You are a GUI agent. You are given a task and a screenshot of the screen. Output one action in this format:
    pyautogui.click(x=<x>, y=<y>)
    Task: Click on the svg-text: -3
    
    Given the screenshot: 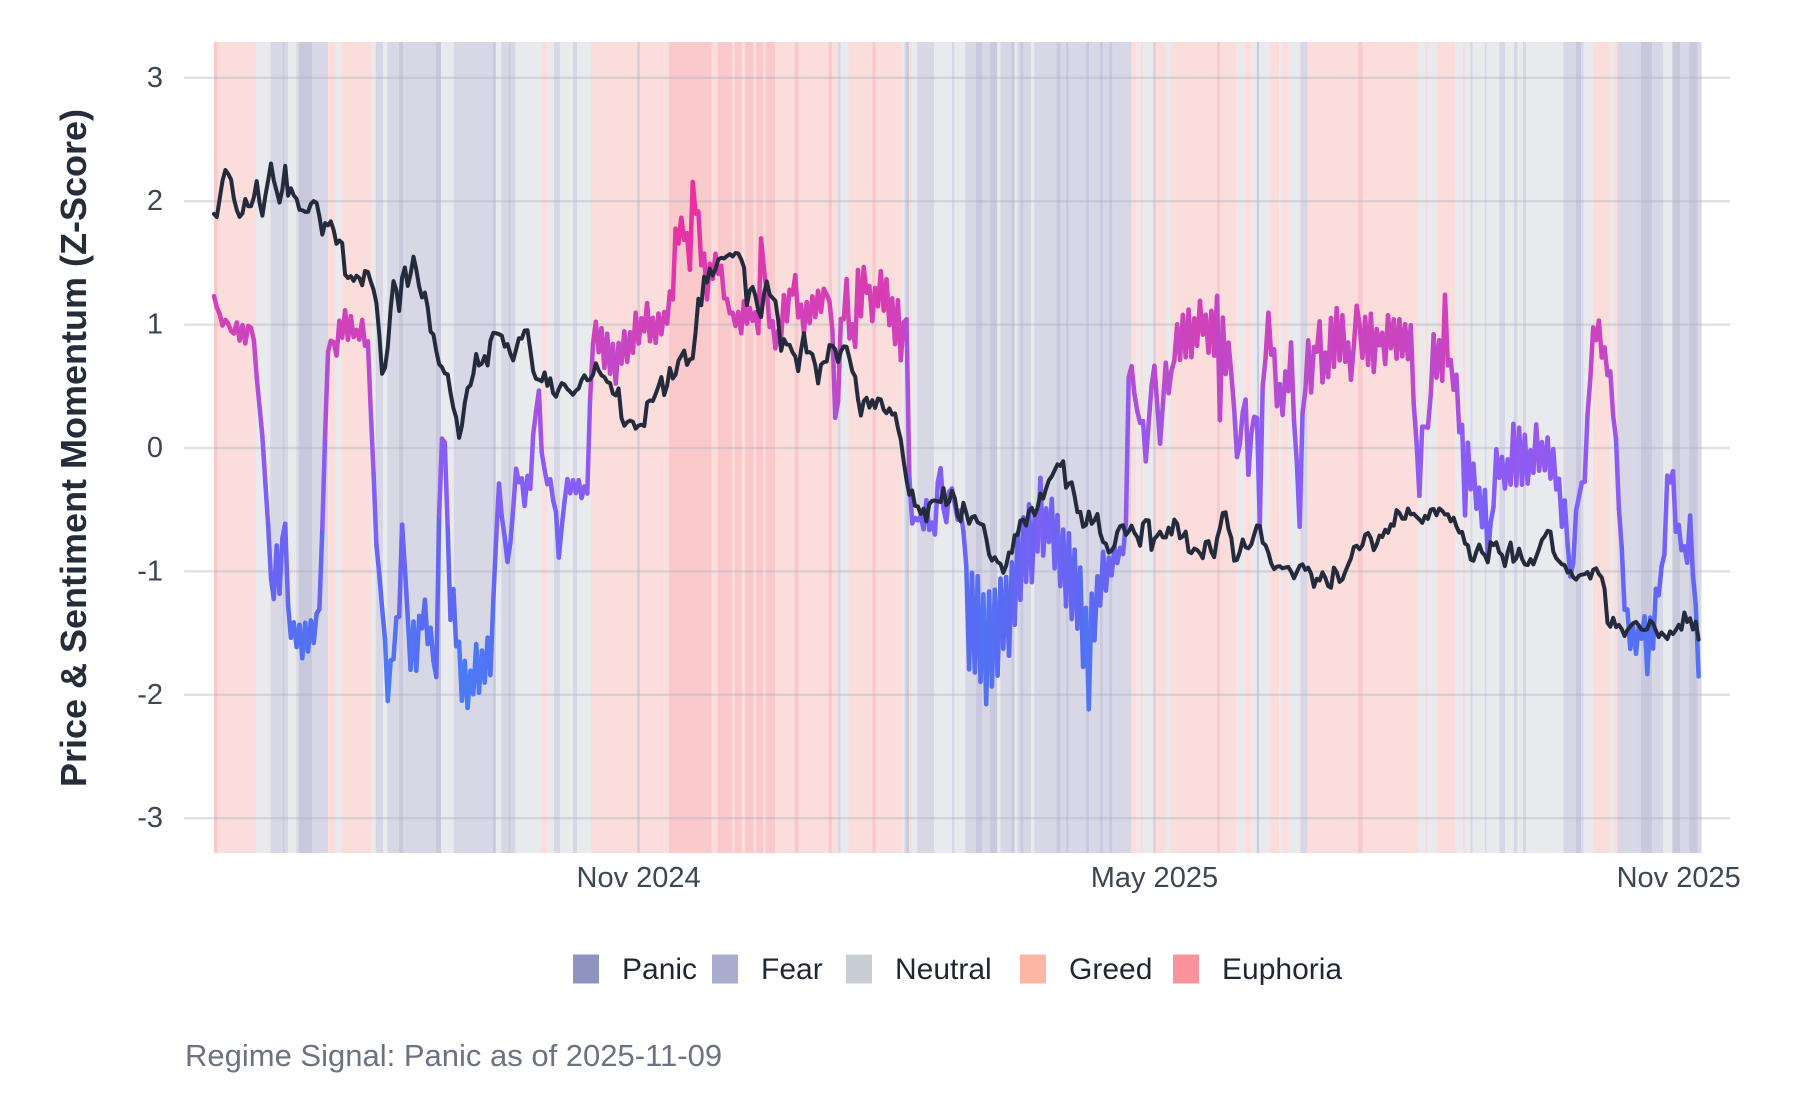 What is the action you would take?
    pyautogui.click(x=150, y=818)
    